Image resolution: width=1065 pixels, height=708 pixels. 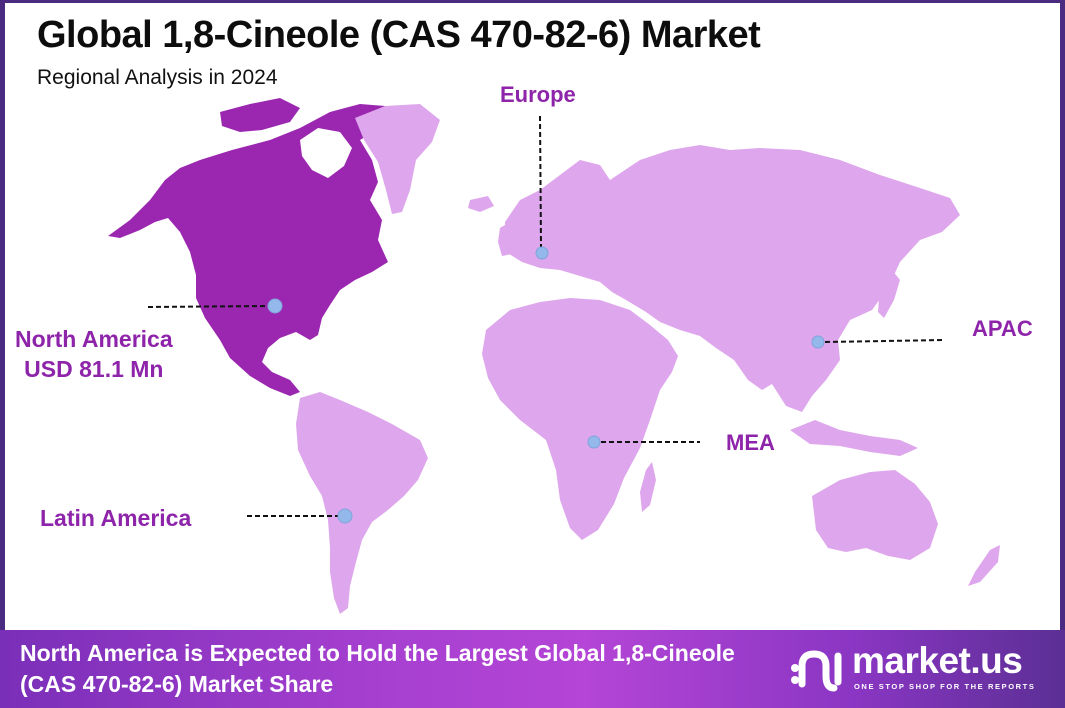 I want to click on marker-europe, so click(x=542, y=253).